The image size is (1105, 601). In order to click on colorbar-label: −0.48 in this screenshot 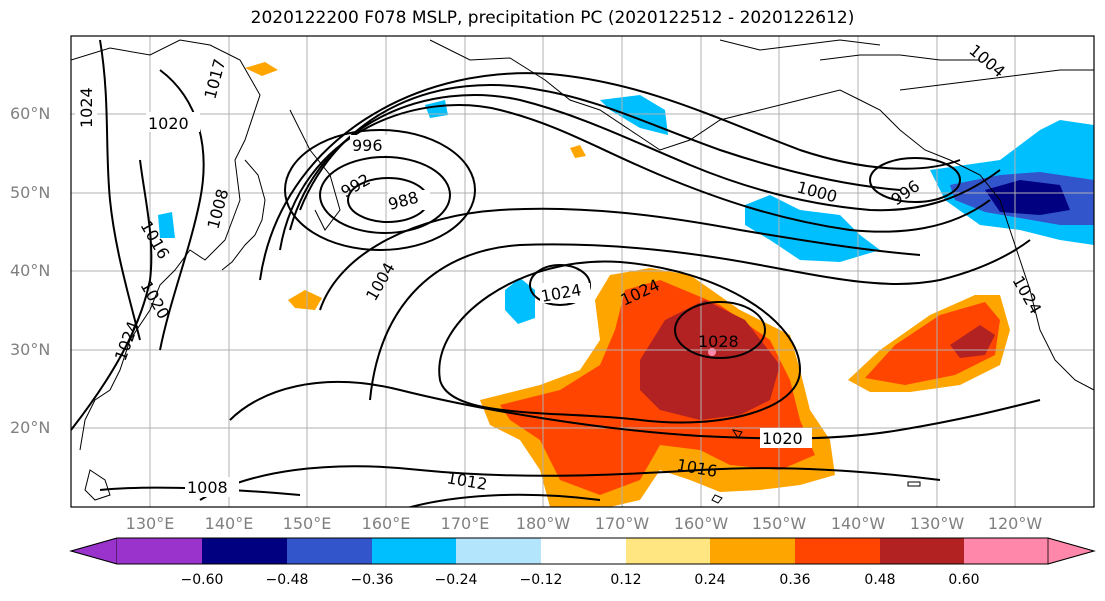, I will do `click(287, 580)`.